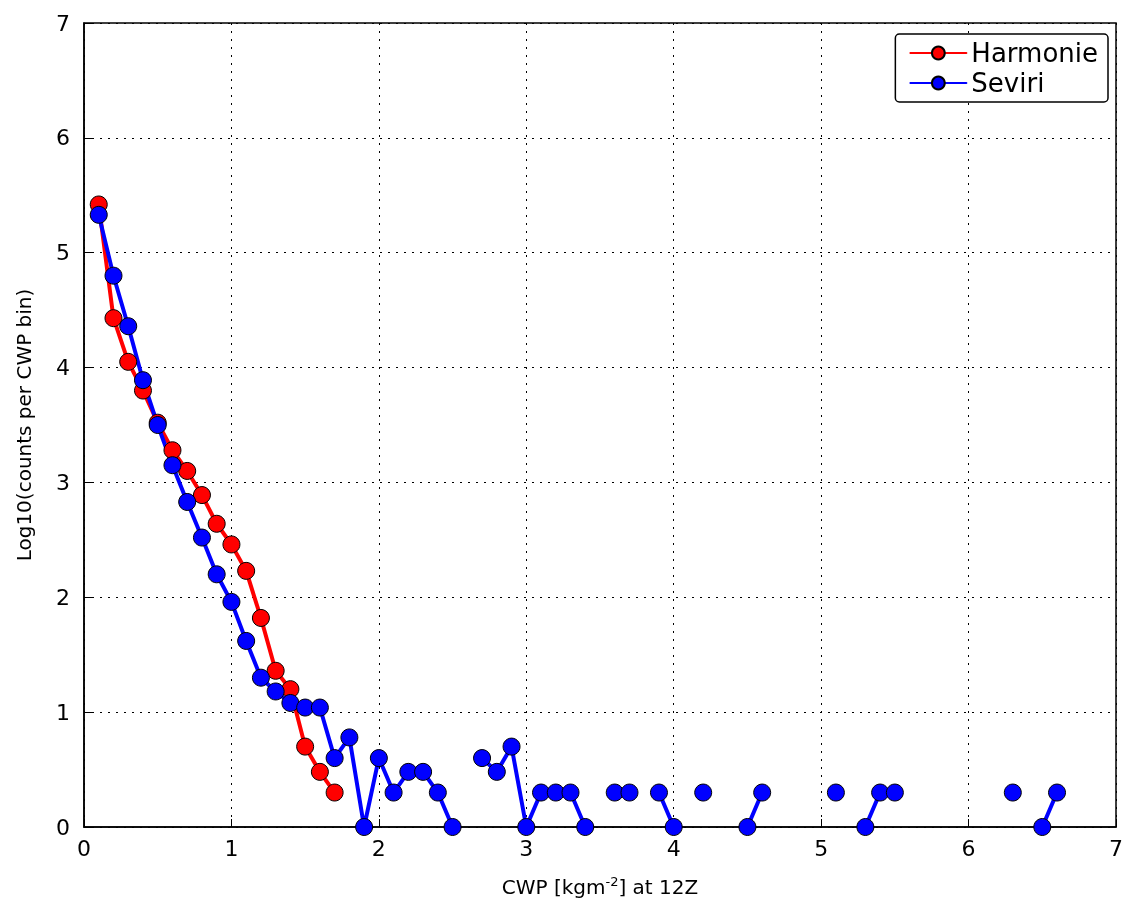 The image size is (1126, 913). I want to click on y-tick-label: 6, so click(63, 138).